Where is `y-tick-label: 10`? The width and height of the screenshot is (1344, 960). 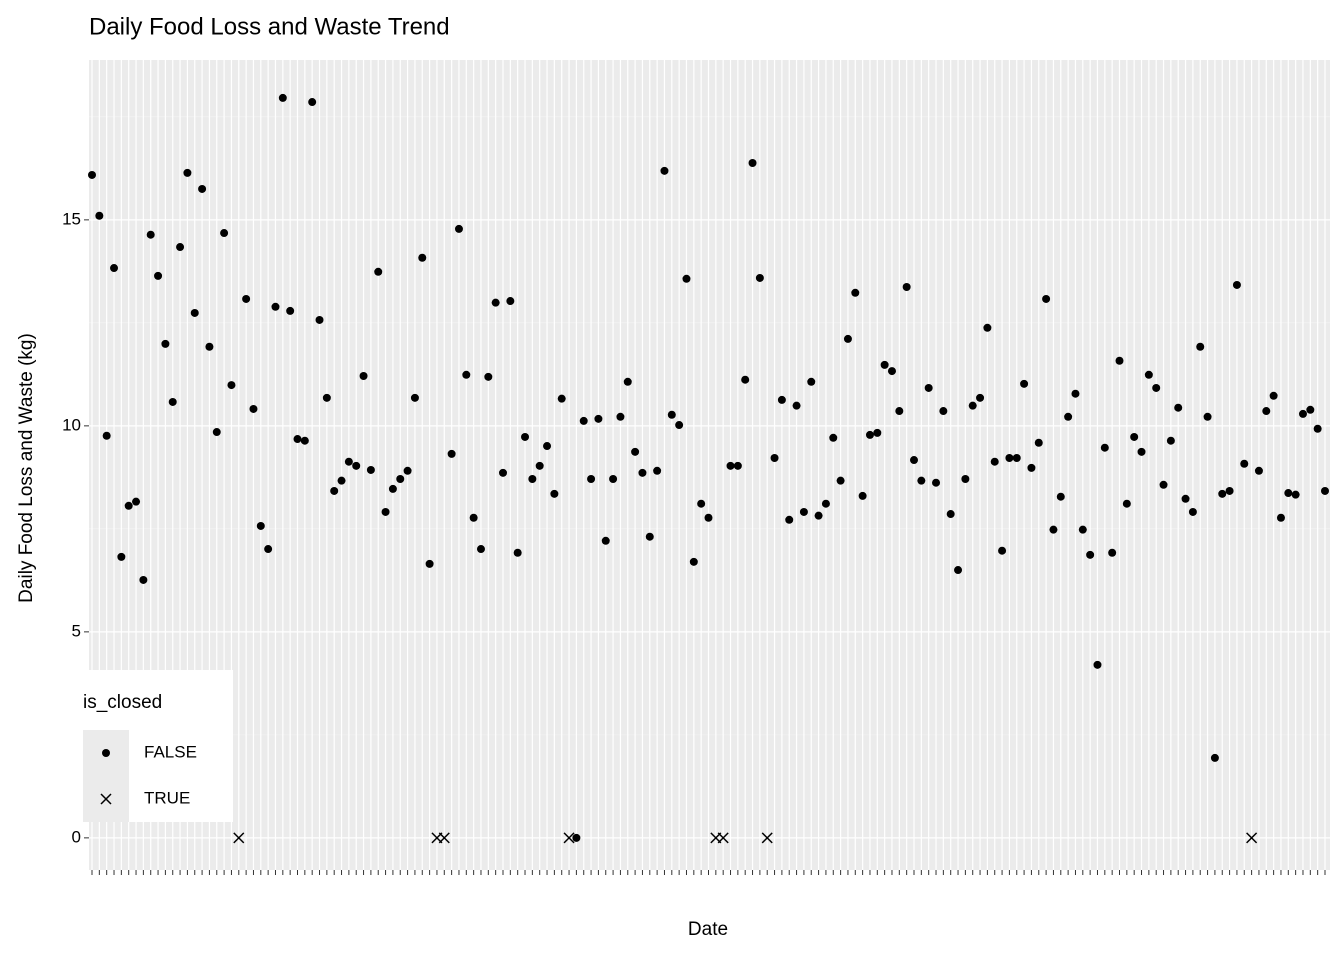 y-tick-label: 10 is located at coordinates (71, 424).